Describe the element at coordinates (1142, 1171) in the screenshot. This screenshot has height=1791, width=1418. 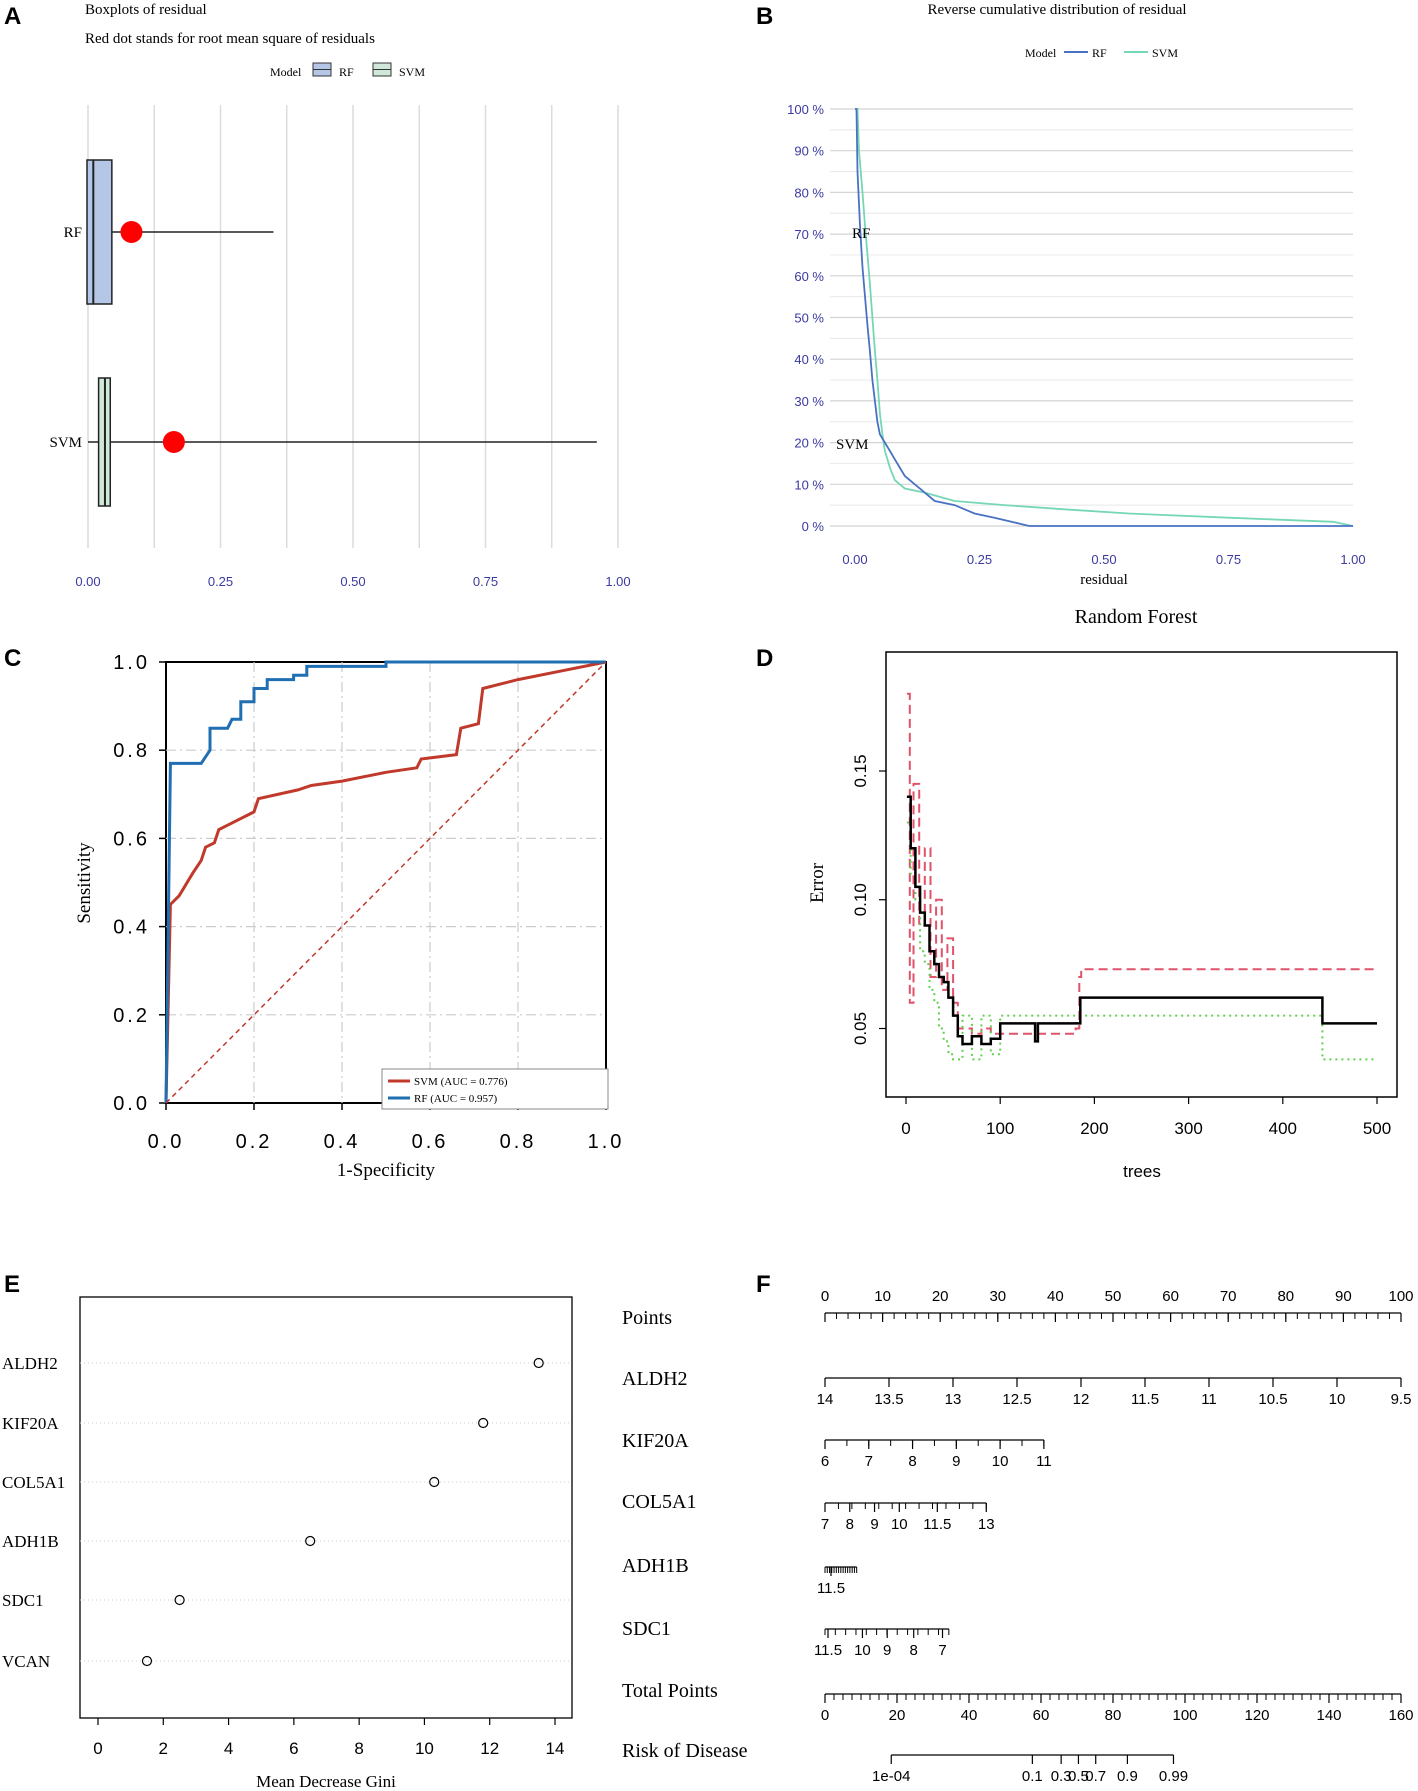
I see `x-axis-label: trees` at that location.